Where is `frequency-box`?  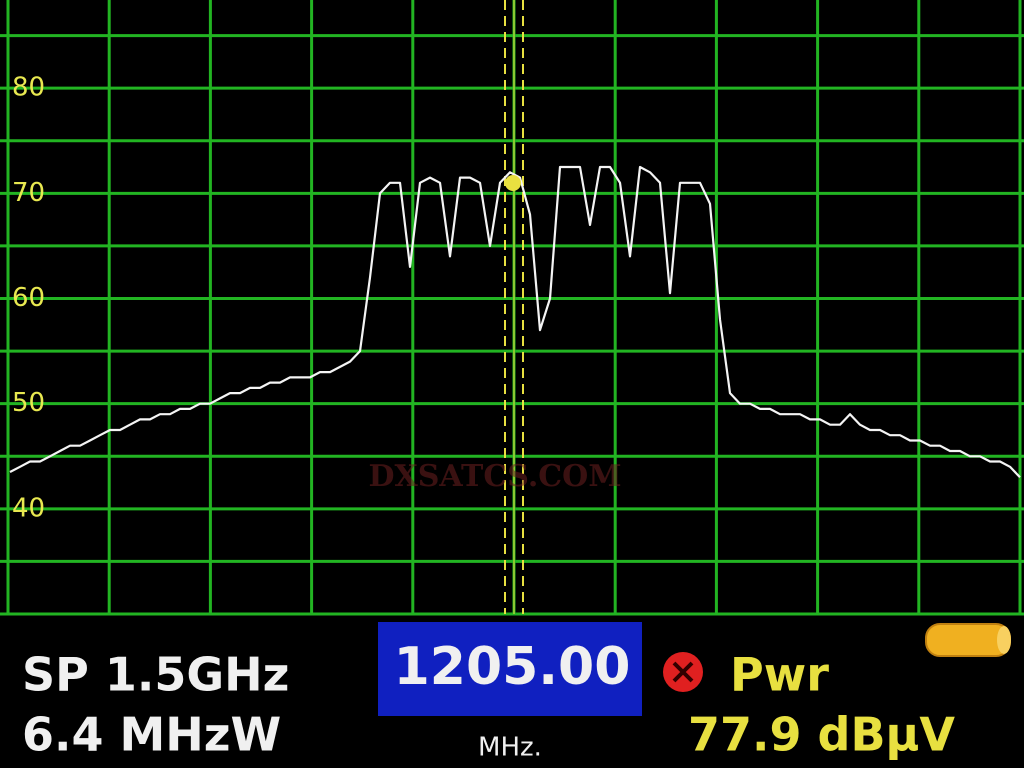 frequency-box is located at coordinates (510, 669).